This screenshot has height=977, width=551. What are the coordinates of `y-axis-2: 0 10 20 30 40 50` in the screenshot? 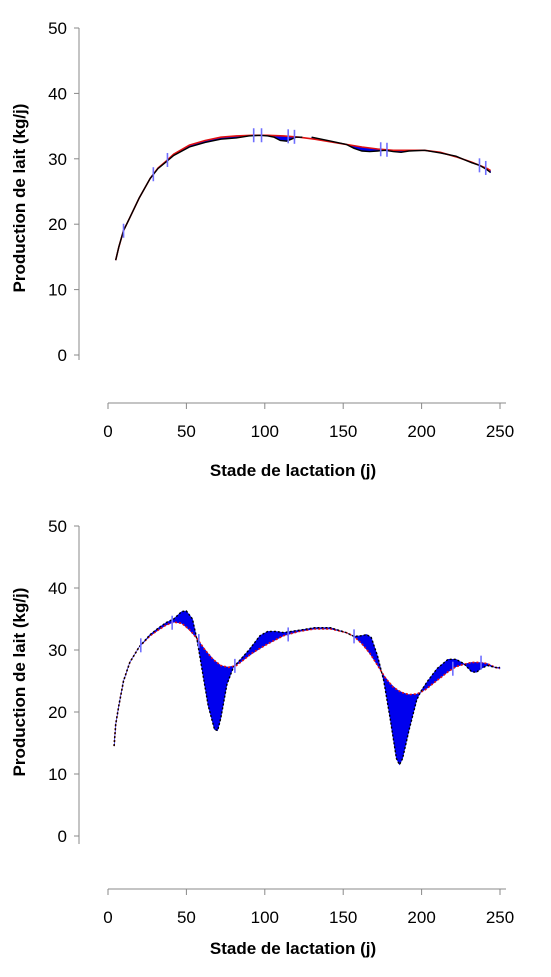 It's located at (64, 681).